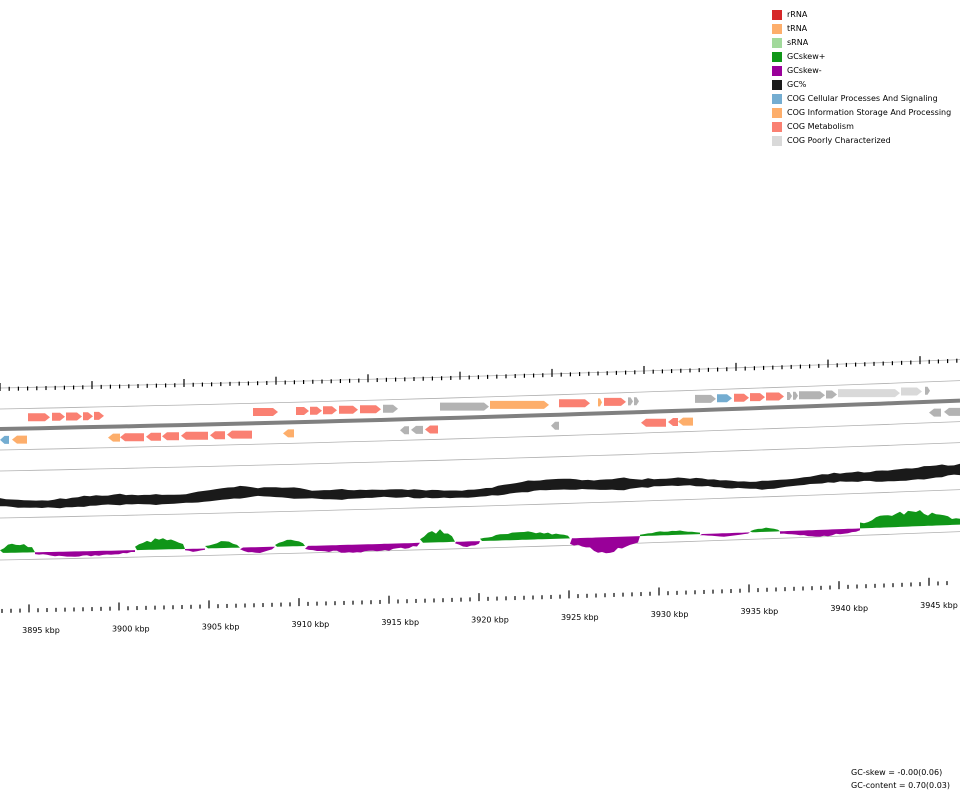  Describe the element at coordinates (939, 605) in the screenshot. I see `tick-label: 3945 kbp` at that location.